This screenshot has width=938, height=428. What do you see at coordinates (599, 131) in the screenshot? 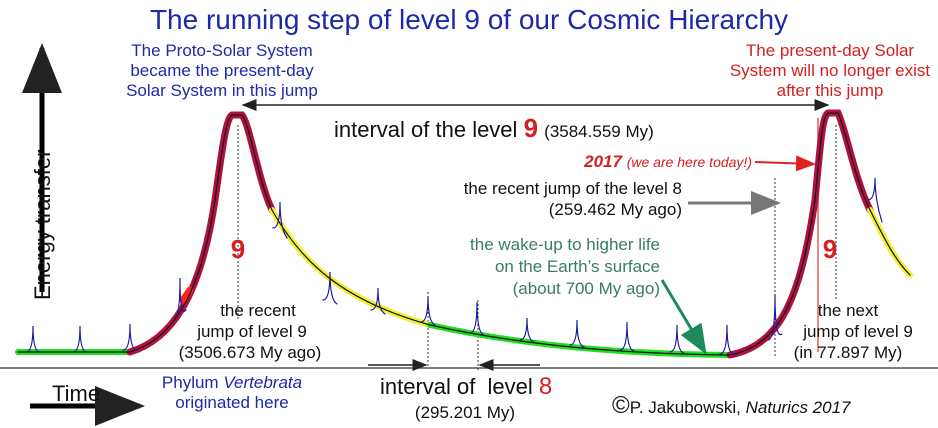
I see `interval-value: (3584.559 My)` at bounding box center [599, 131].